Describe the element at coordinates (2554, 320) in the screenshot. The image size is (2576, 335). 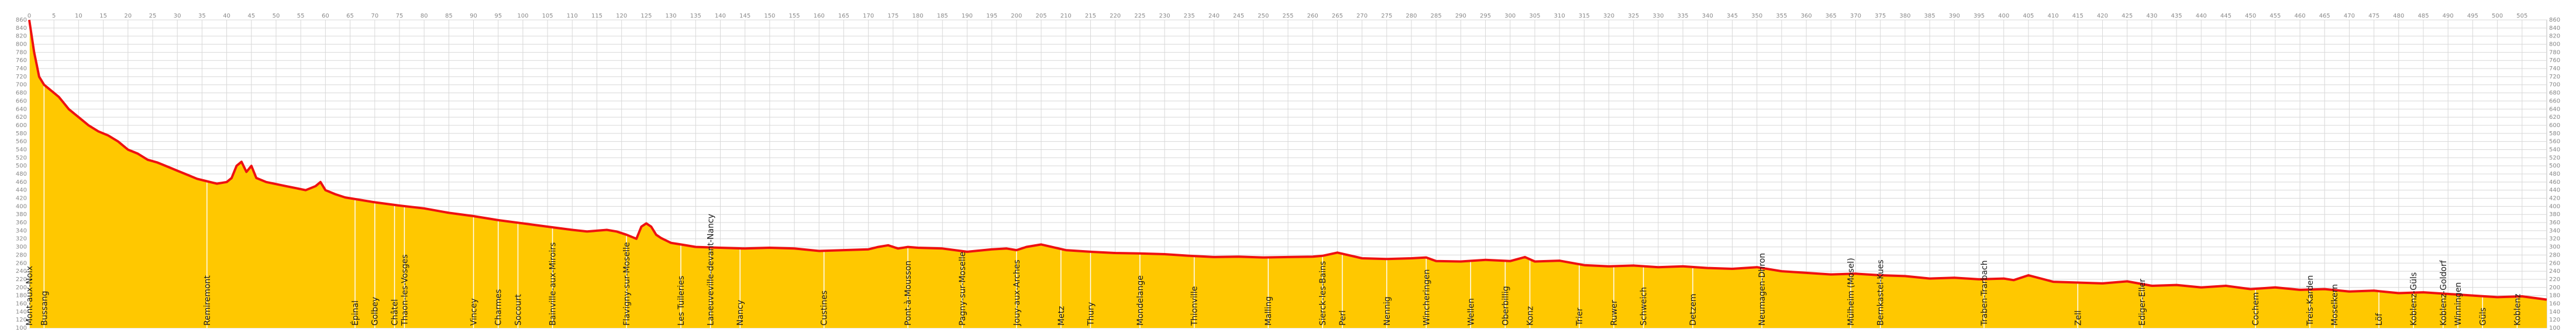
I see `y-tick-label-right: 120` at that location.